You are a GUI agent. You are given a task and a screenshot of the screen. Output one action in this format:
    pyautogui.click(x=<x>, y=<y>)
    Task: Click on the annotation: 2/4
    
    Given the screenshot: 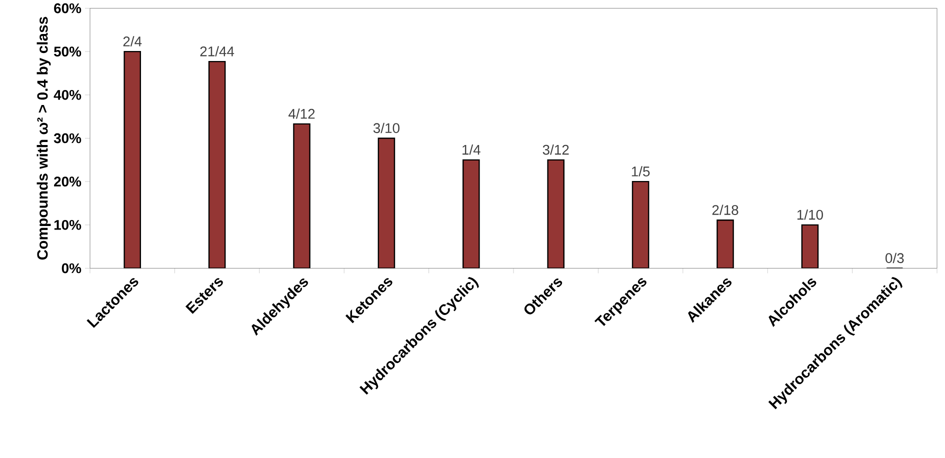 What is the action you would take?
    pyautogui.click(x=132, y=41)
    